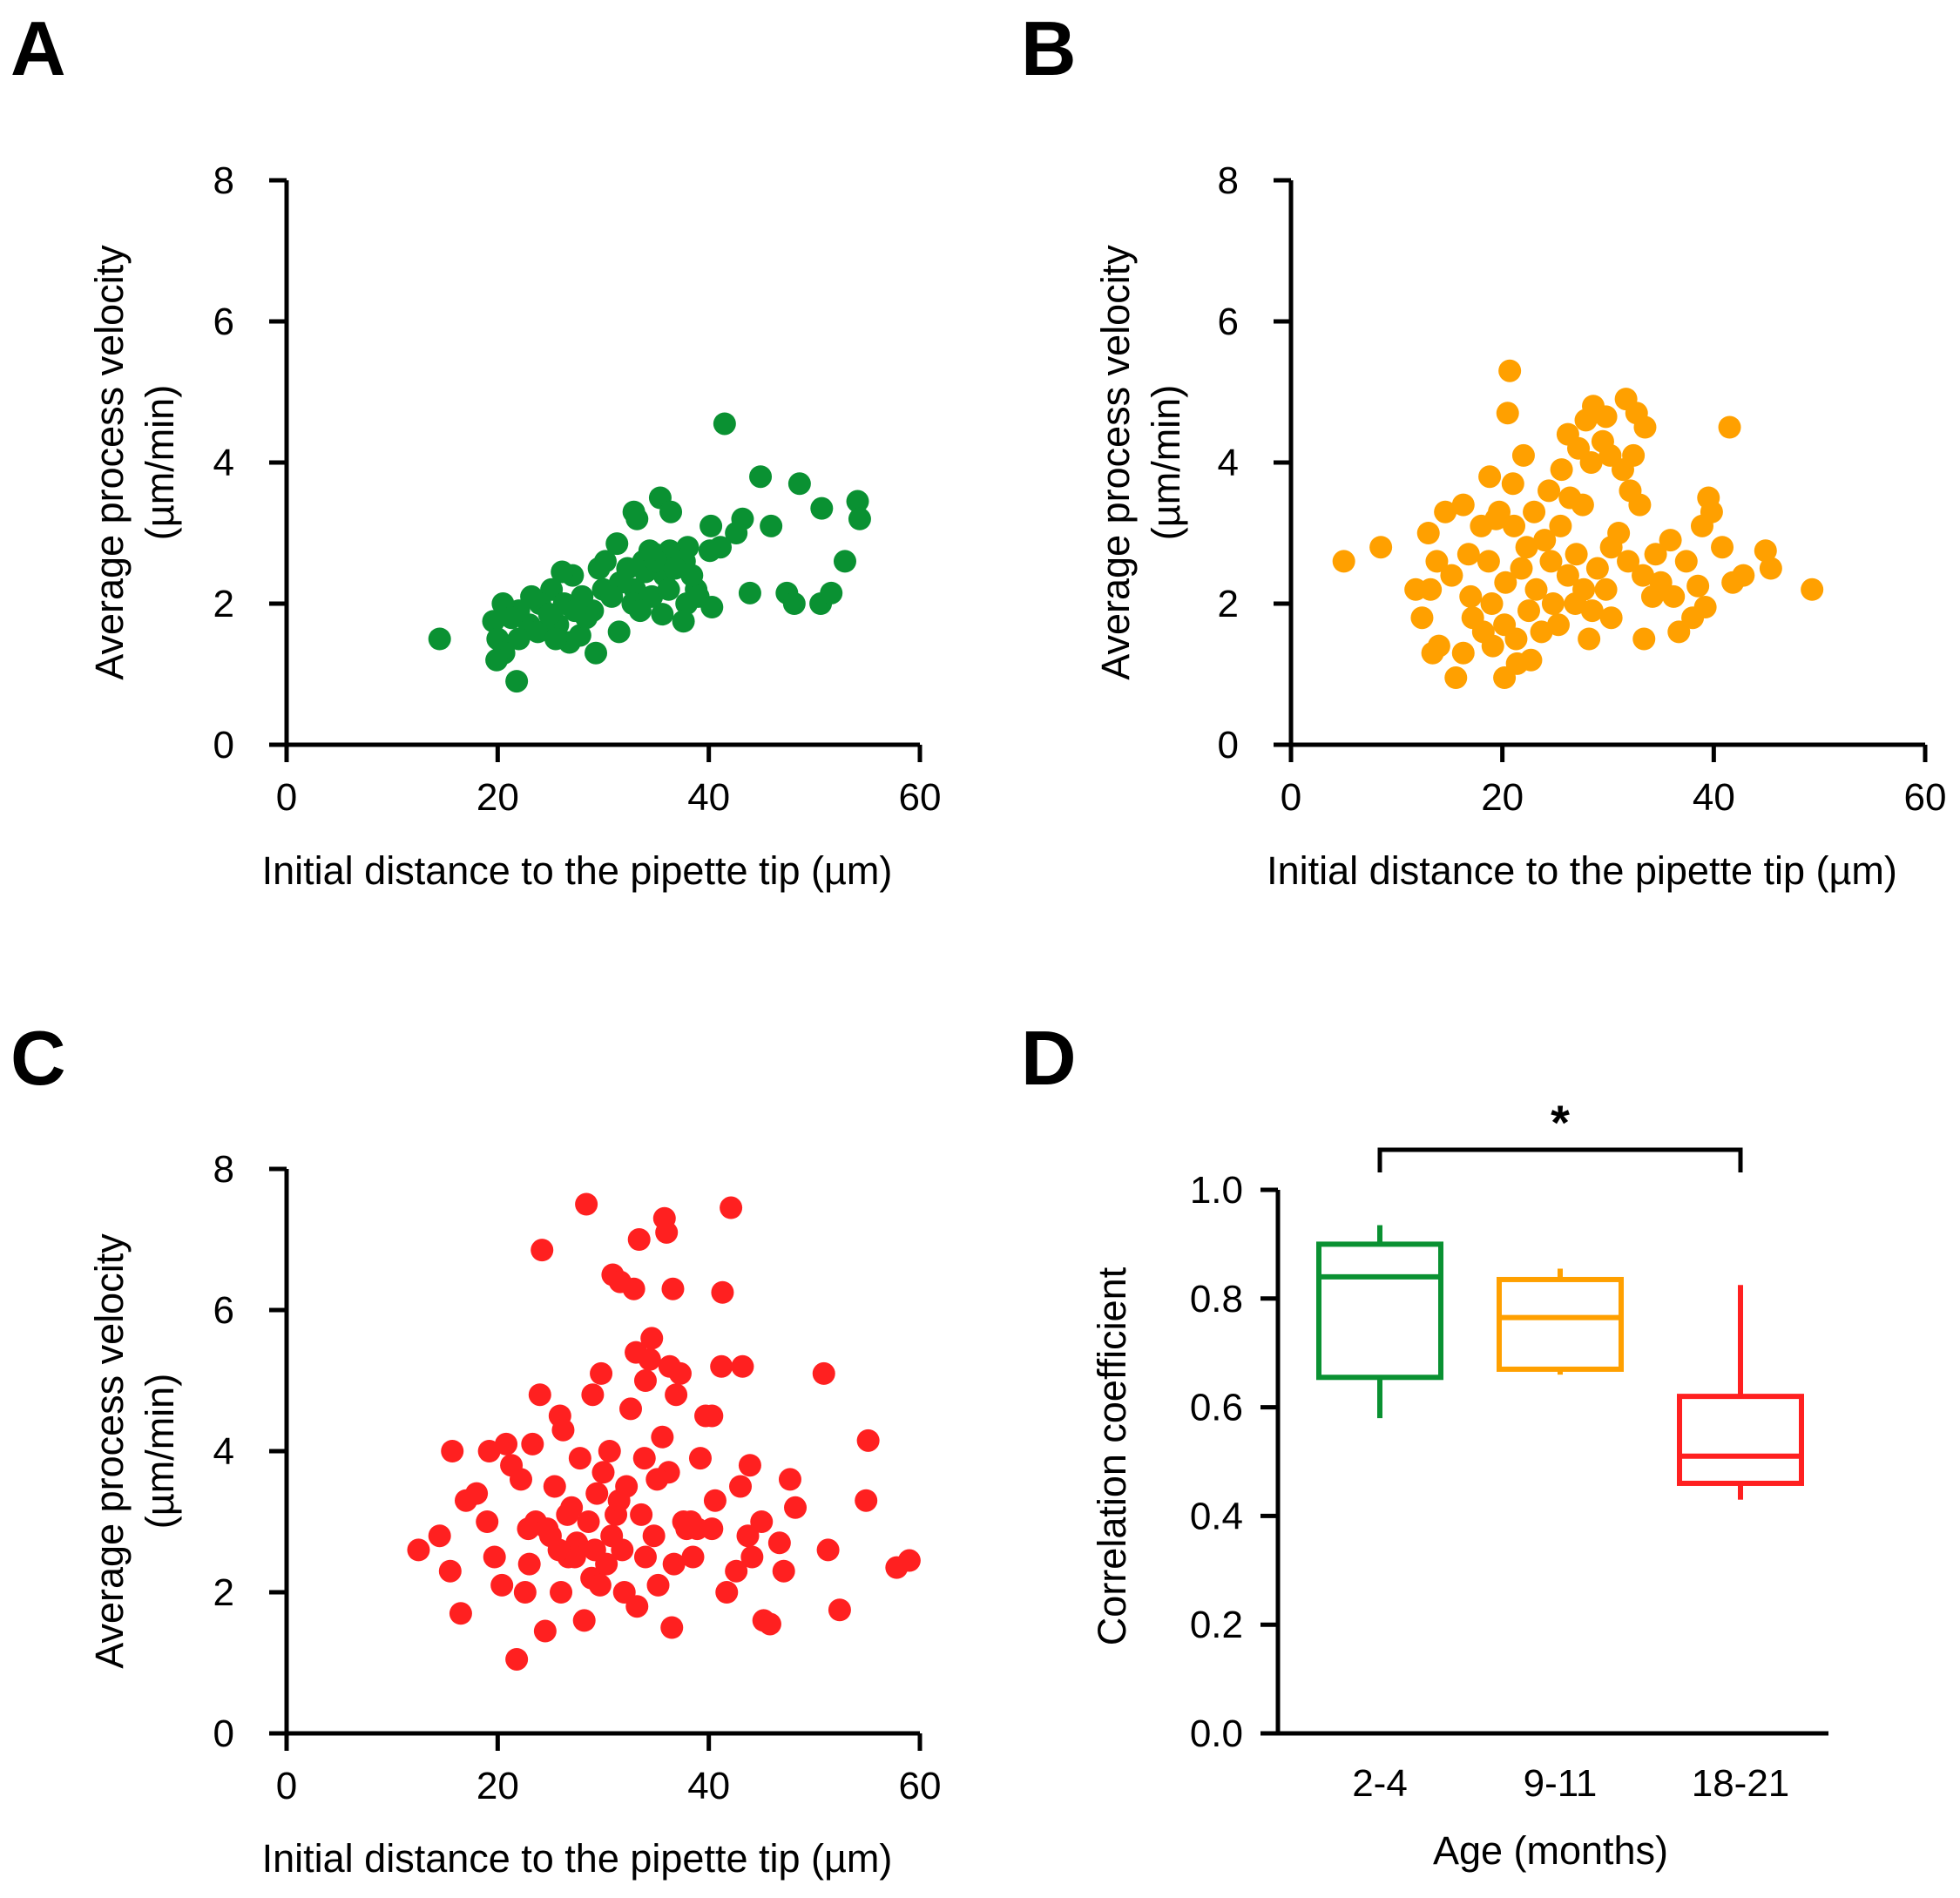  What do you see at coordinates (223, 1592) in the screenshot?
I see `y-tick-label: 2` at bounding box center [223, 1592].